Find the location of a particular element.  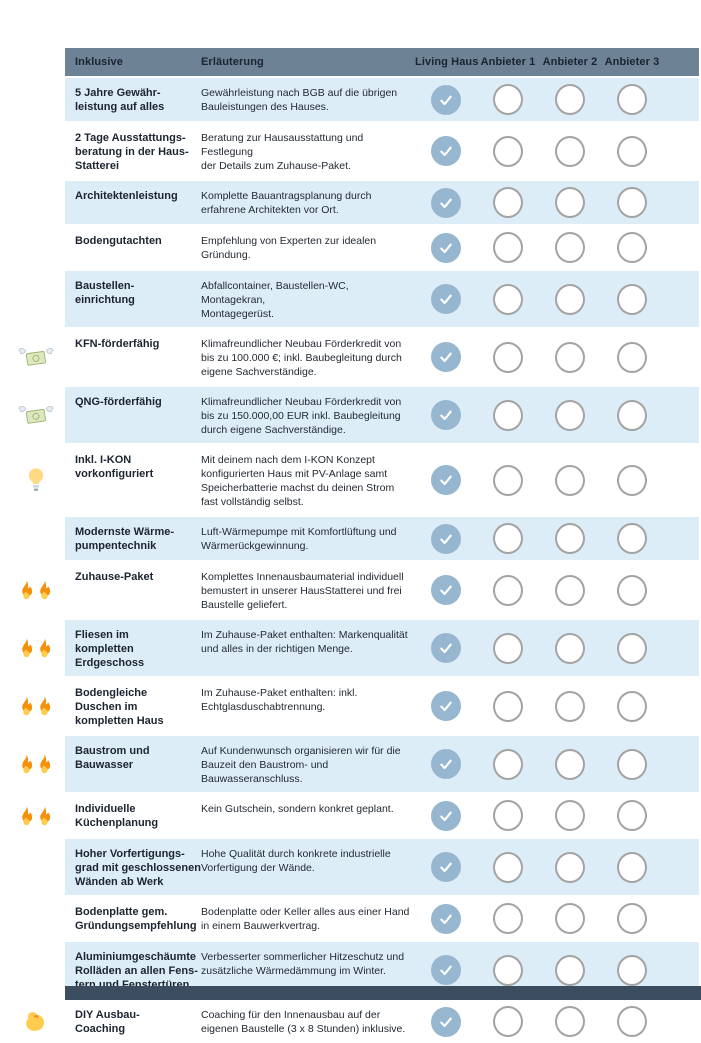

column-header-living-haus: Living Haus is located at coordinates (447, 62).